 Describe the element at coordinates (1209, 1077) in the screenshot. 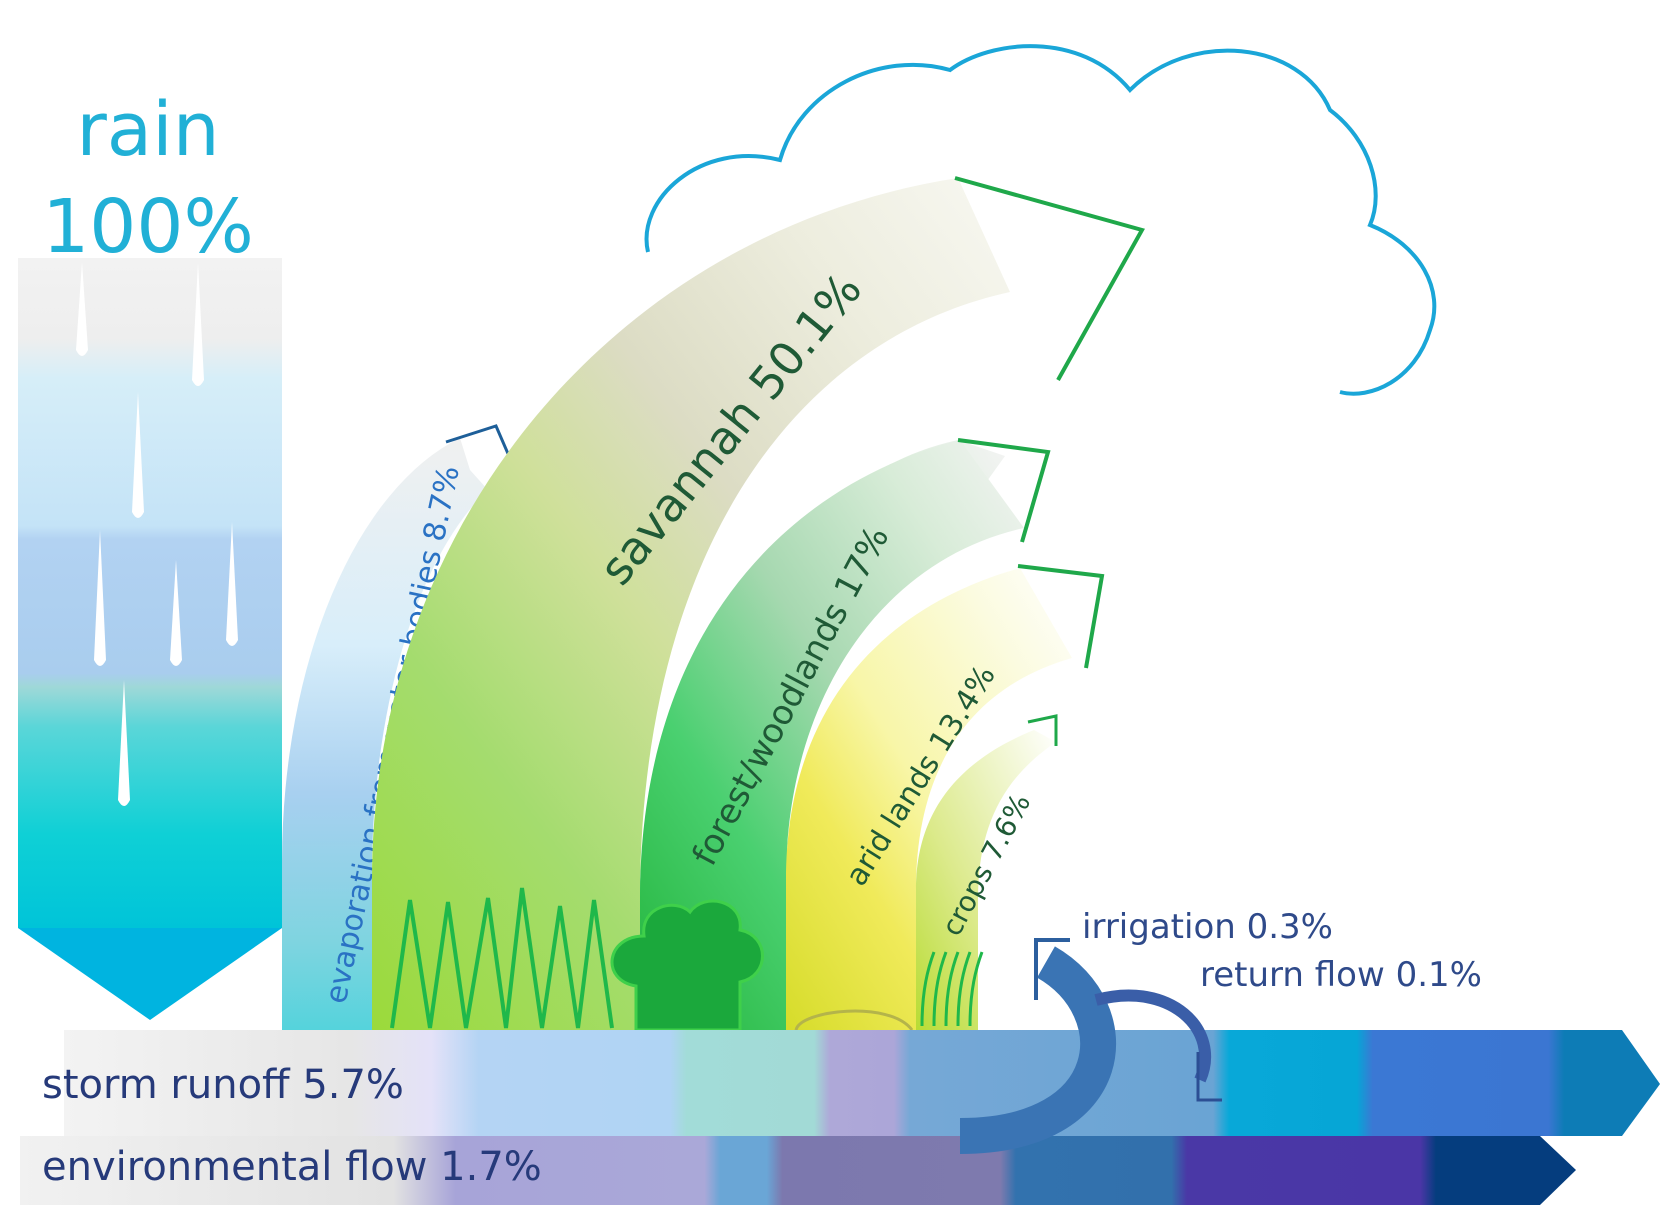

I see `return-flow-arrow-head` at that location.